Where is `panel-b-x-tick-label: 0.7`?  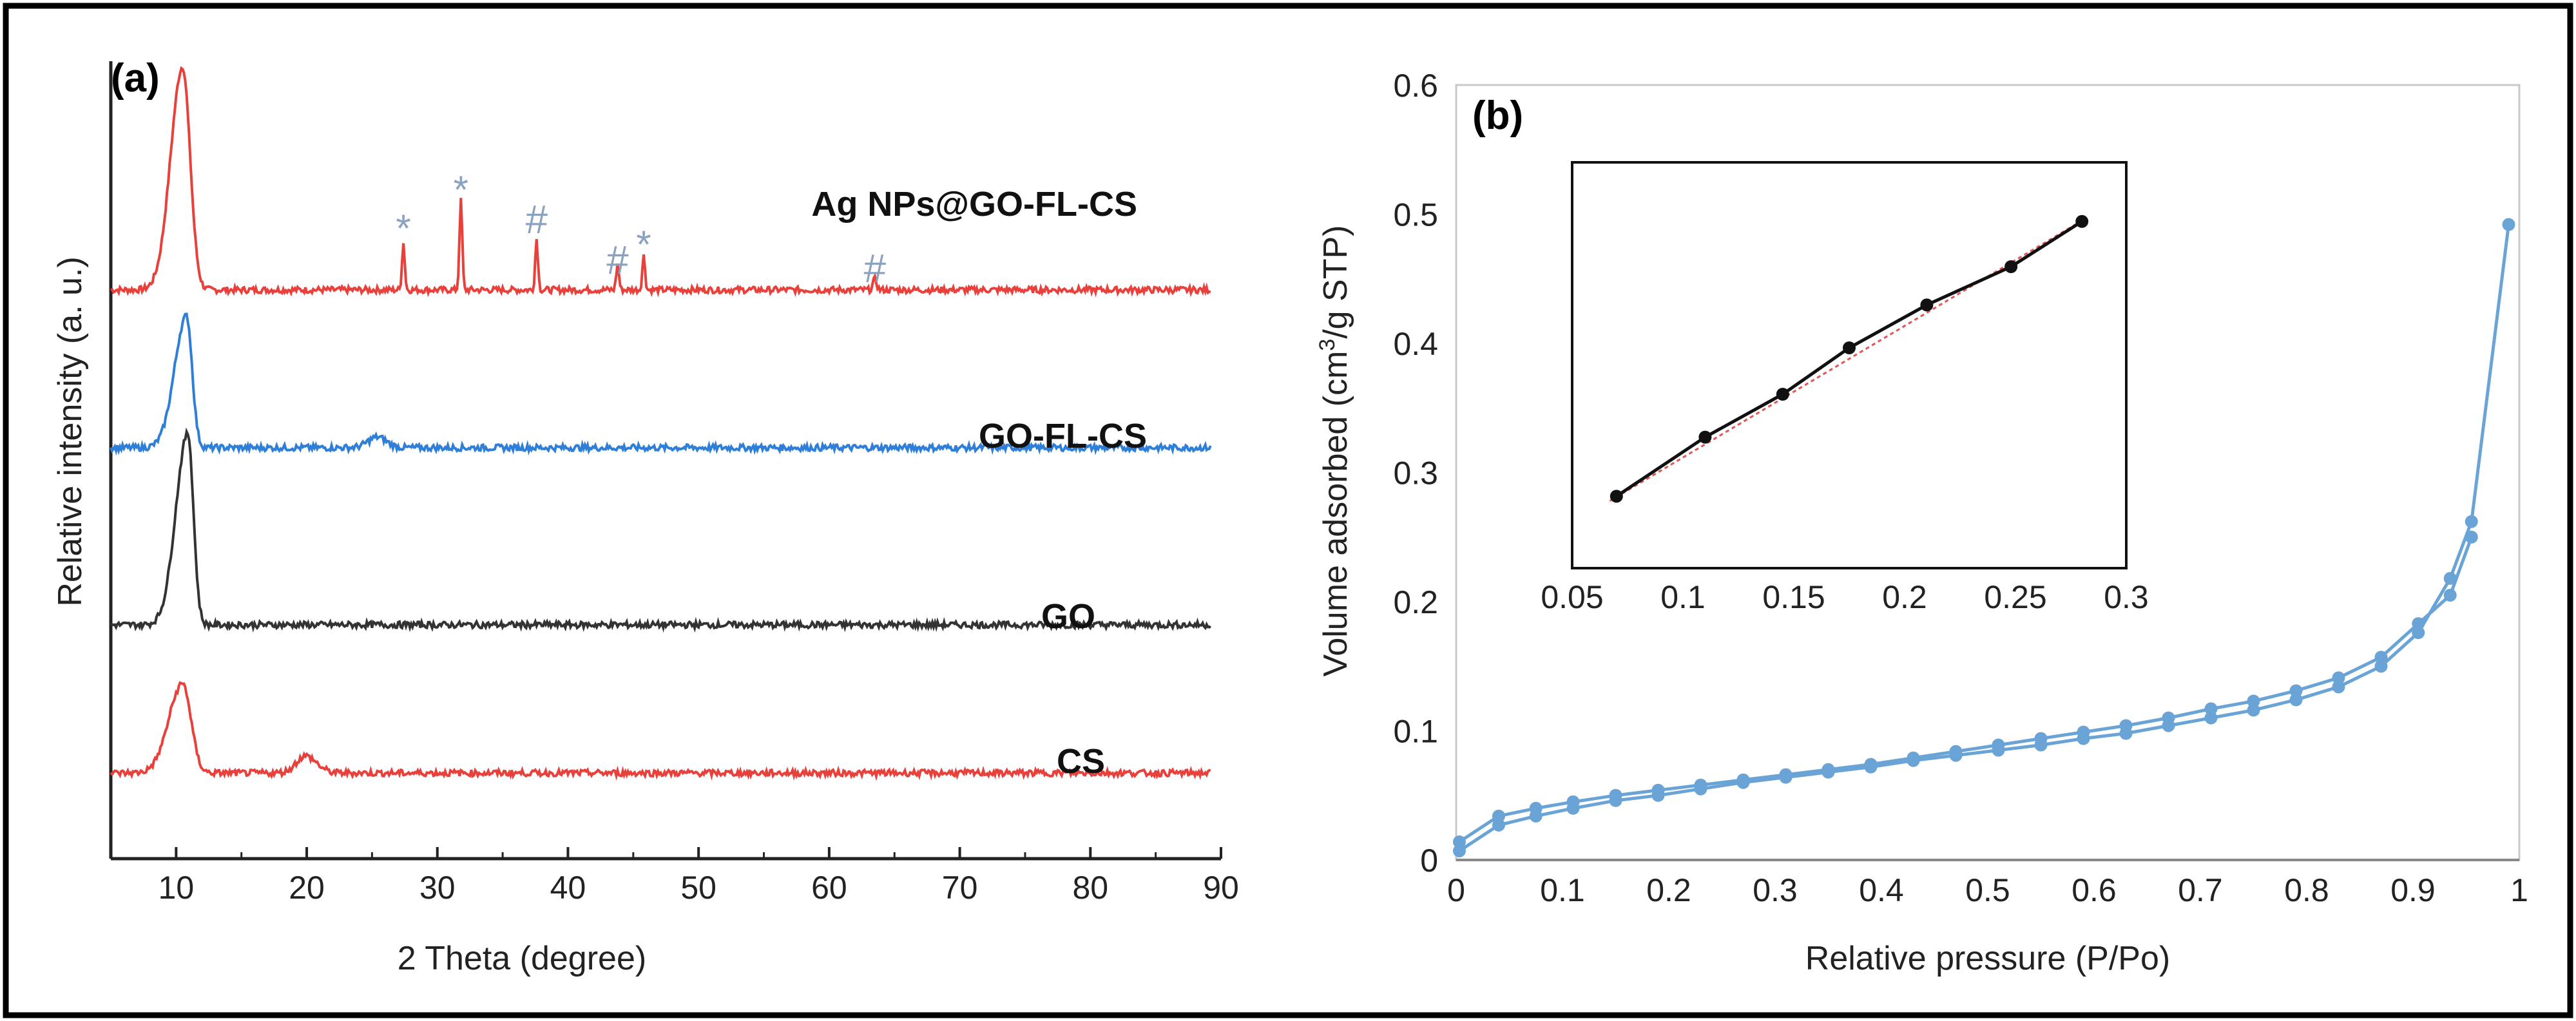 panel-b-x-tick-label: 0.7 is located at coordinates (2201, 890).